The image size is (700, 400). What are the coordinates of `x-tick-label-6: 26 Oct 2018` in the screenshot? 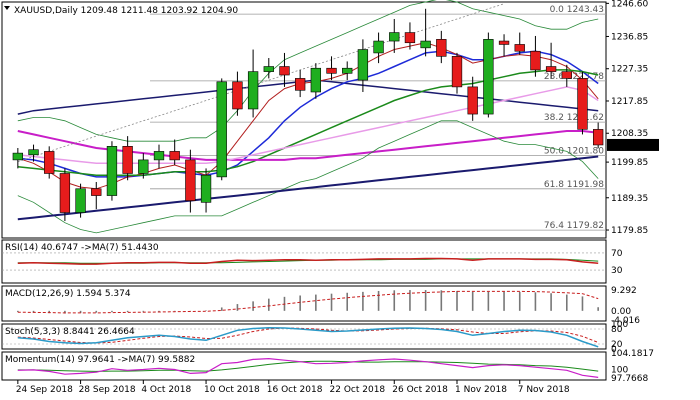 It's located at (420, 390).